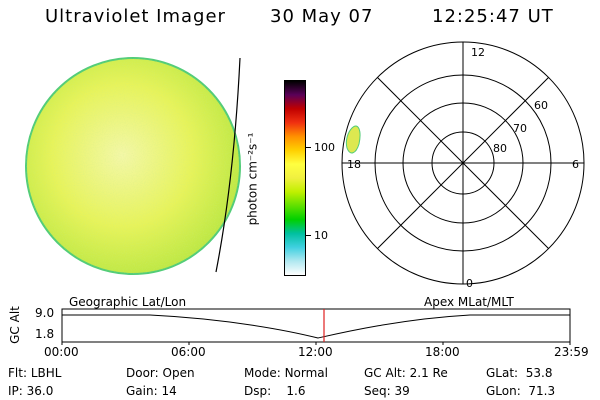 This screenshot has width=600, height=400. Describe the element at coordinates (469, 283) in the screenshot. I see `polar-label-0: 0` at that location.